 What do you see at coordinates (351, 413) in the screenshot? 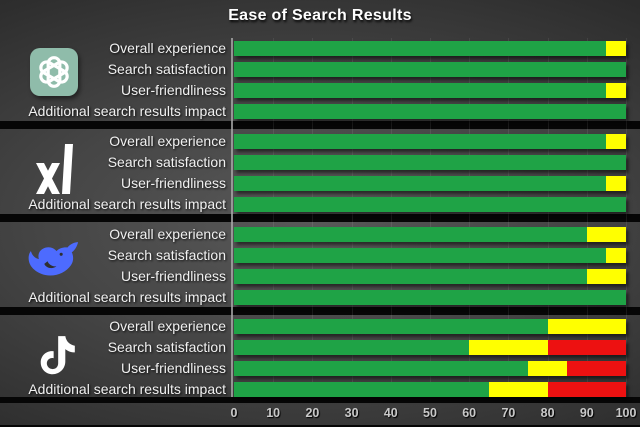
I see `x-tick-label: 30` at bounding box center [351, 413].